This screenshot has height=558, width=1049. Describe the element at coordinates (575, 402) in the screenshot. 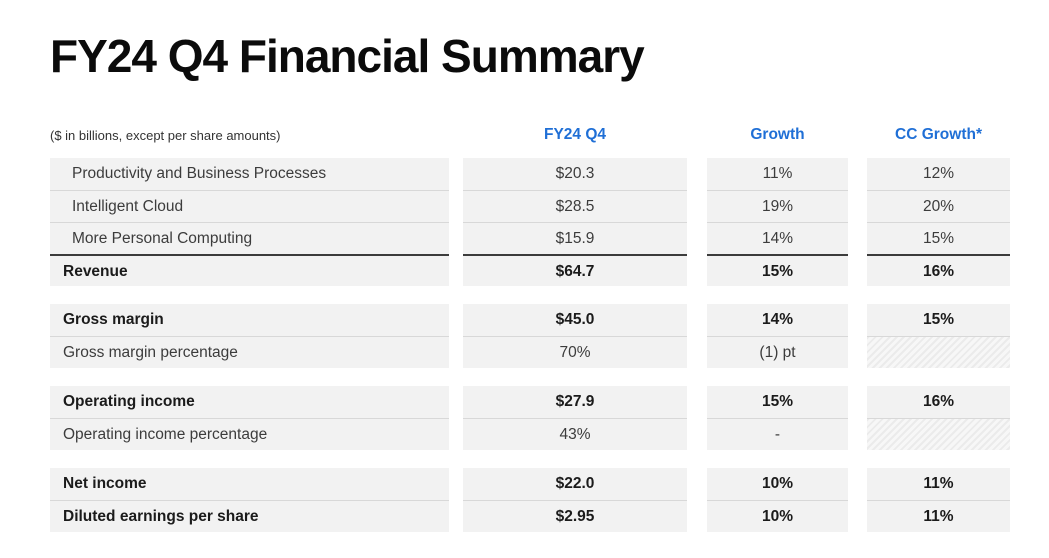

I see `cell-value: $27.9` at that location.